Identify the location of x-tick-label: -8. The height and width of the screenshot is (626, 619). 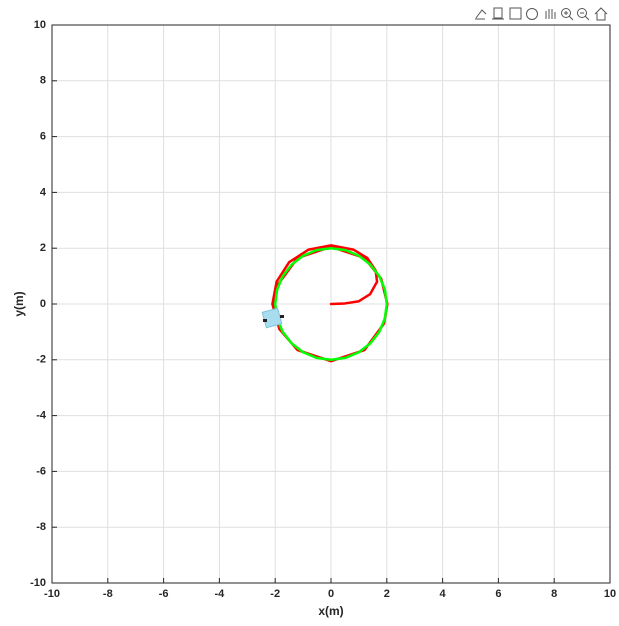
(108, 594).